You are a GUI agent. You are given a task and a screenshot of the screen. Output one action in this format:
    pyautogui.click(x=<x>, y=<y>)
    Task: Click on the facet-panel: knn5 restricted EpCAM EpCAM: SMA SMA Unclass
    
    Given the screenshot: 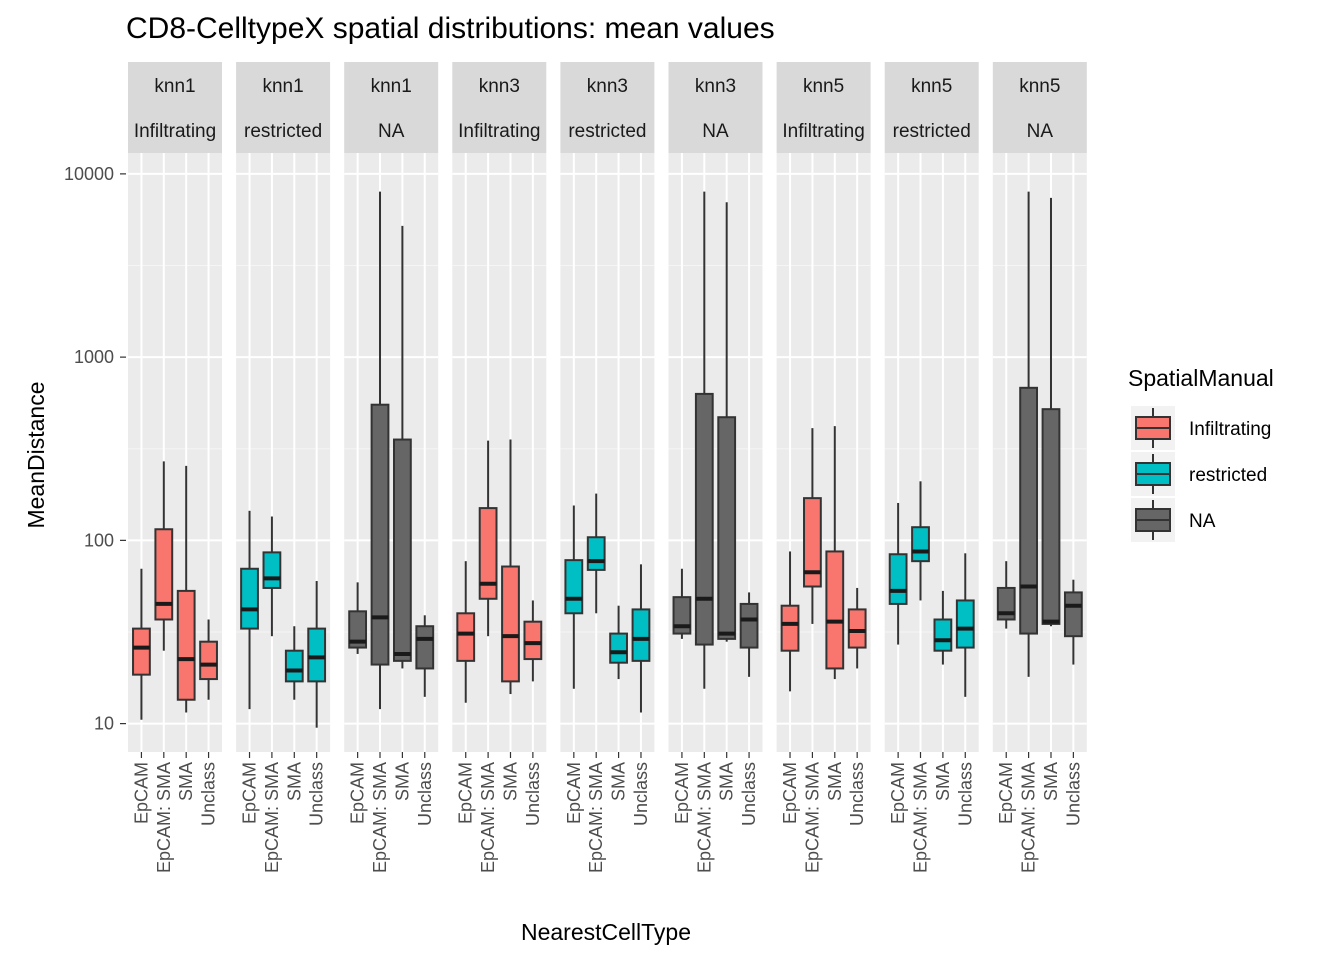 What is the action you would take?
    pyautogui.click(x=931, y=467)
    